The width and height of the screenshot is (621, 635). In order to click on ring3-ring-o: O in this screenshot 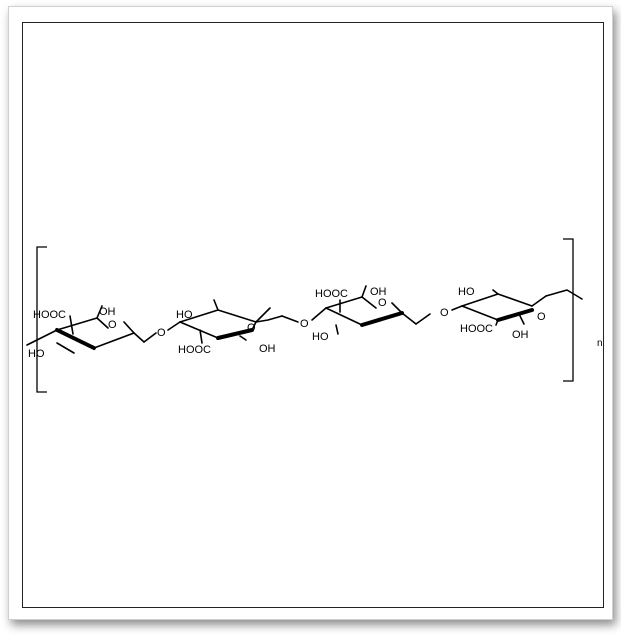, I will do `click(382, 303)`.